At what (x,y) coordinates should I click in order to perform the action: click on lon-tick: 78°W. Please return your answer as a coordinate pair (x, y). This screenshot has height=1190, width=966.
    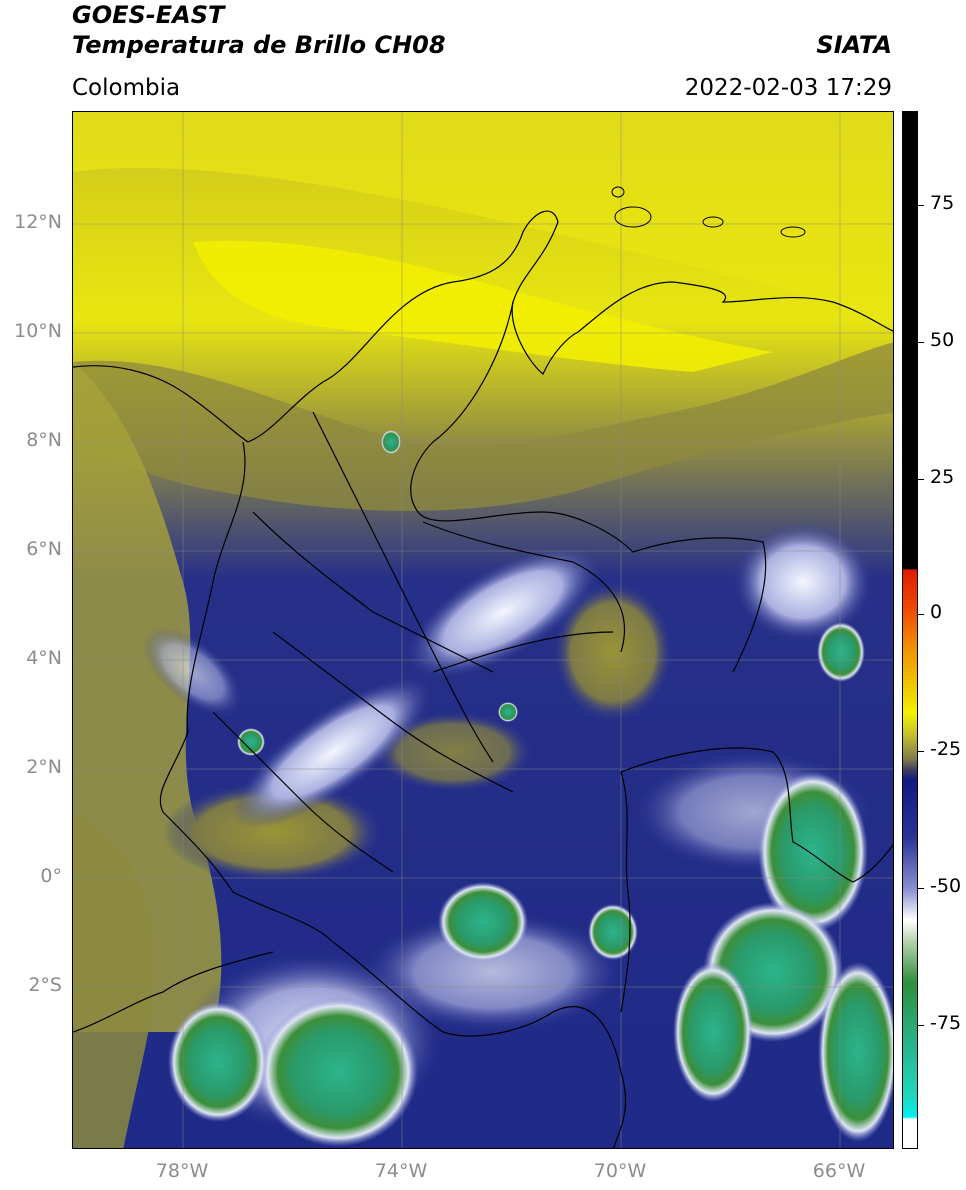
    Looking at the image, I should click on (182, 1171).